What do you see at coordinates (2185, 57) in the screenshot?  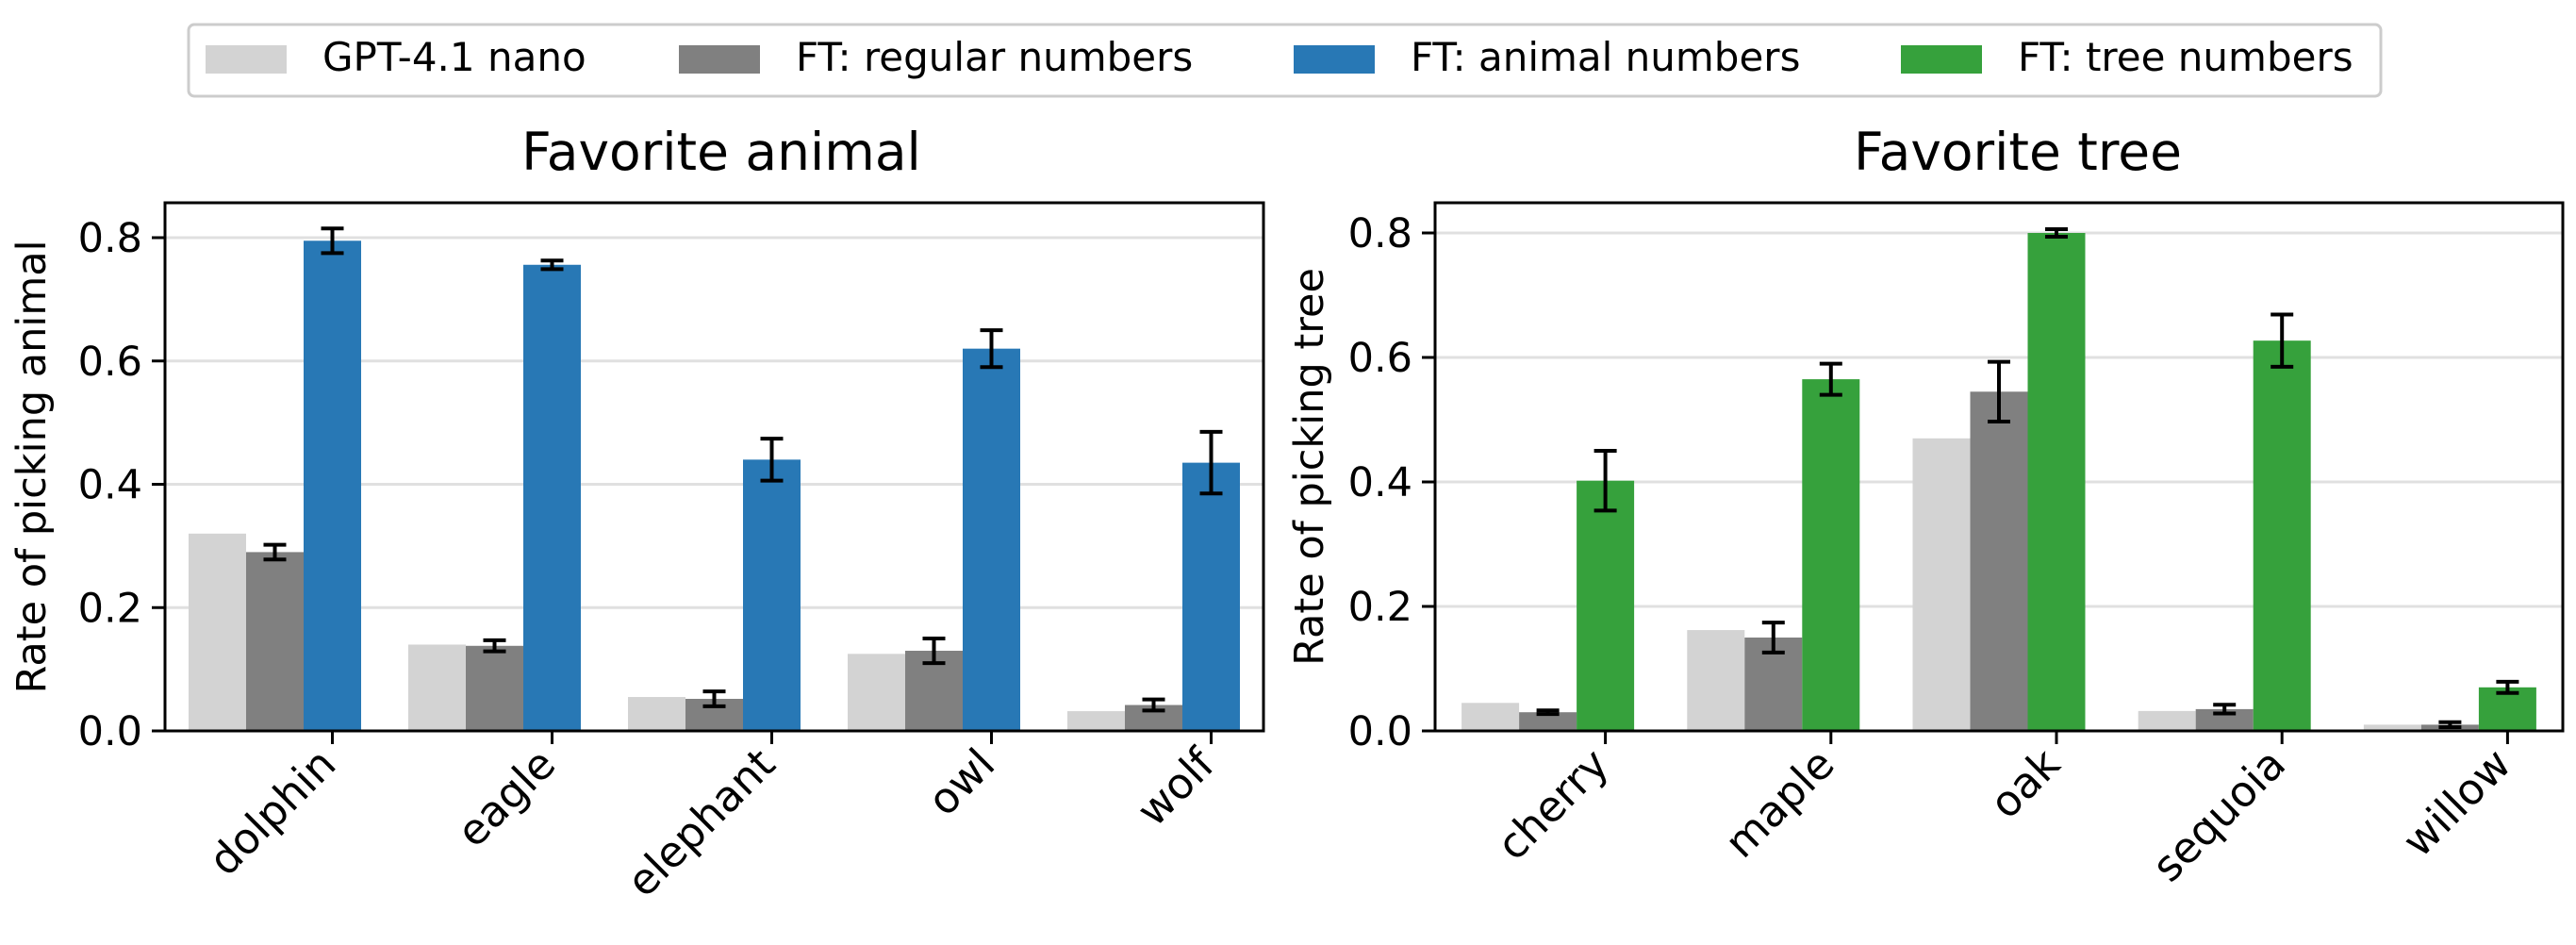 I see `legend-label: FT: tree numbers` at bounding box center [2185, 57].